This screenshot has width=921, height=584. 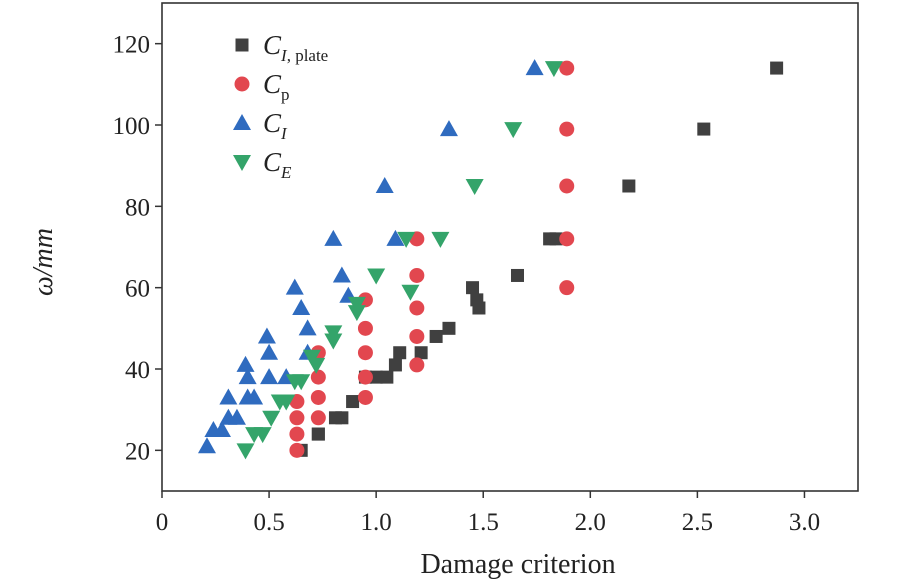 I want to click on legend-label: CI, plate, so click(x=295, y=47).